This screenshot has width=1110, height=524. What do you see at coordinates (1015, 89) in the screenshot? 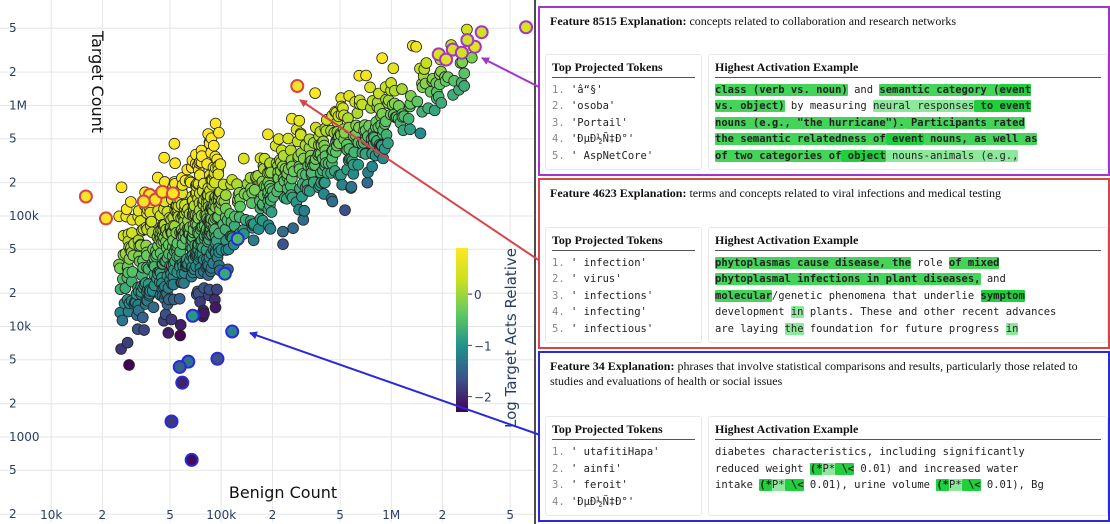
I see `highlighted-token: event` at bounding box center [1015, 89].